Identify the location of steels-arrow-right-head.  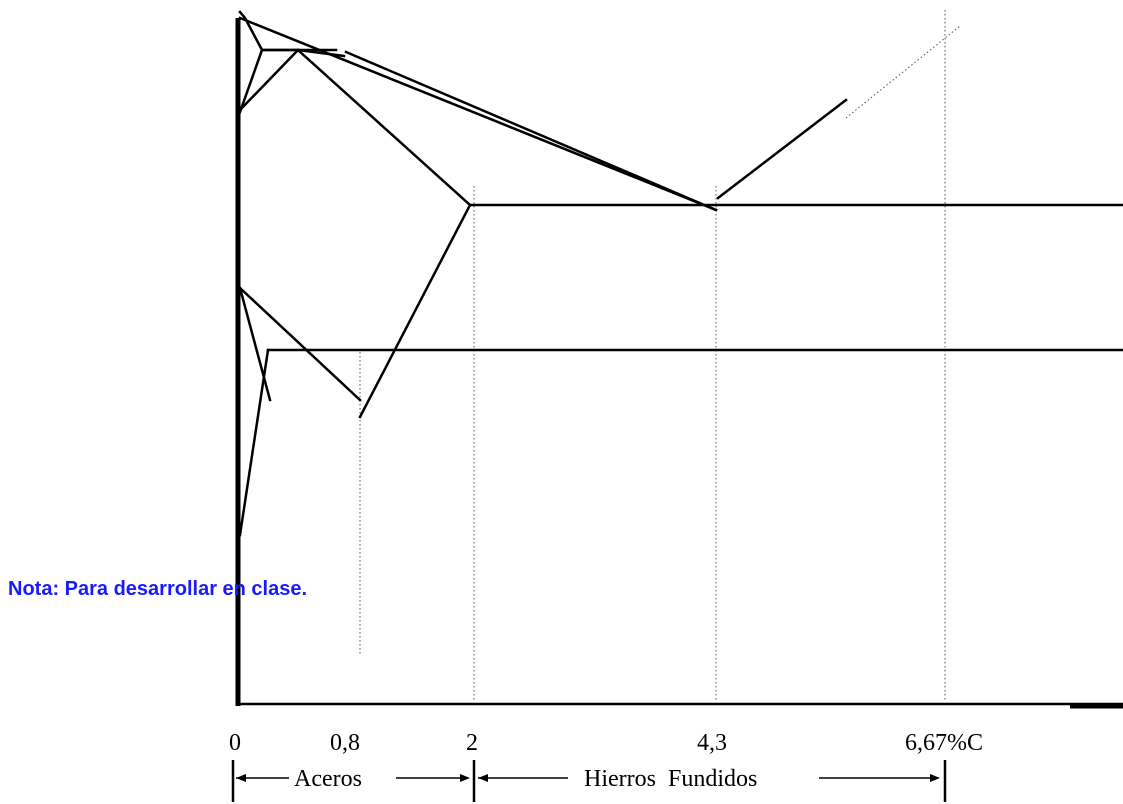
(465, 778).